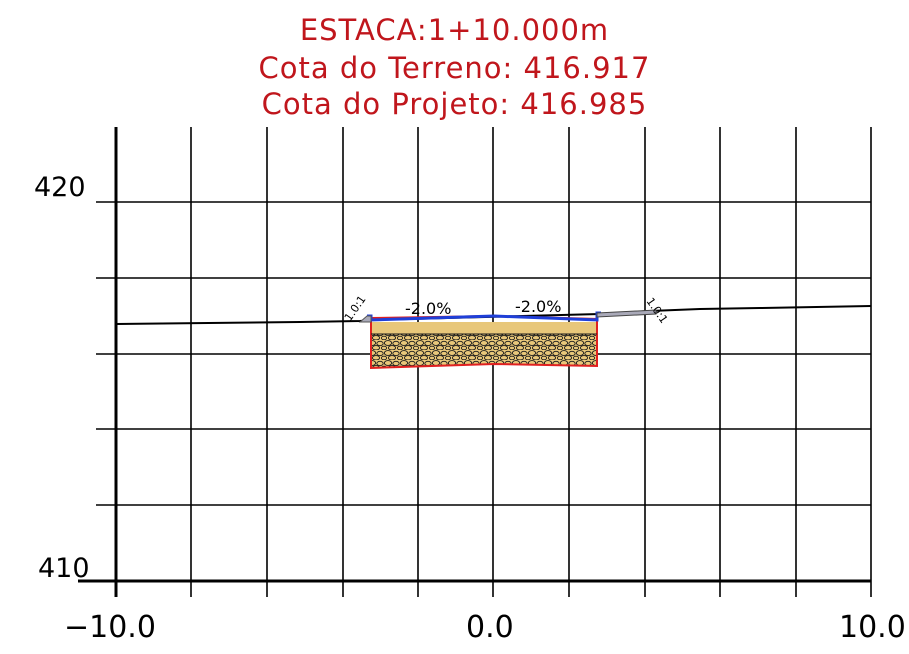 This screenshot has width=909, height=654. I want to click on y-label-420: 420, so click(60, 187).